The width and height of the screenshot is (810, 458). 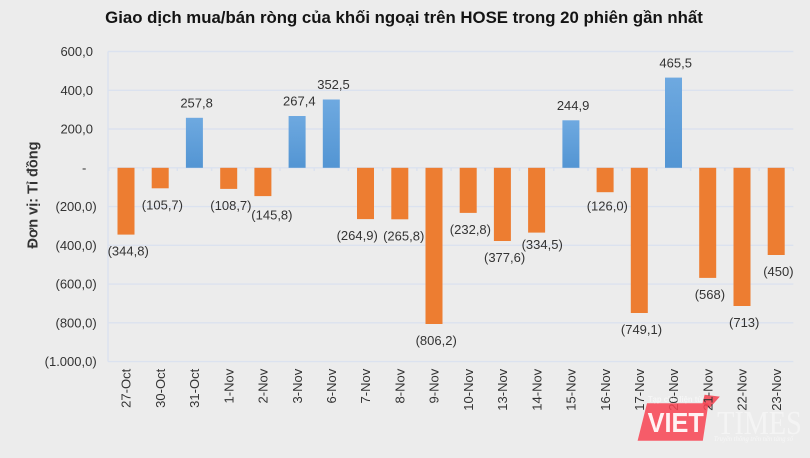 I want to click on svg-text: (800,0), so click(x=75, y=322).